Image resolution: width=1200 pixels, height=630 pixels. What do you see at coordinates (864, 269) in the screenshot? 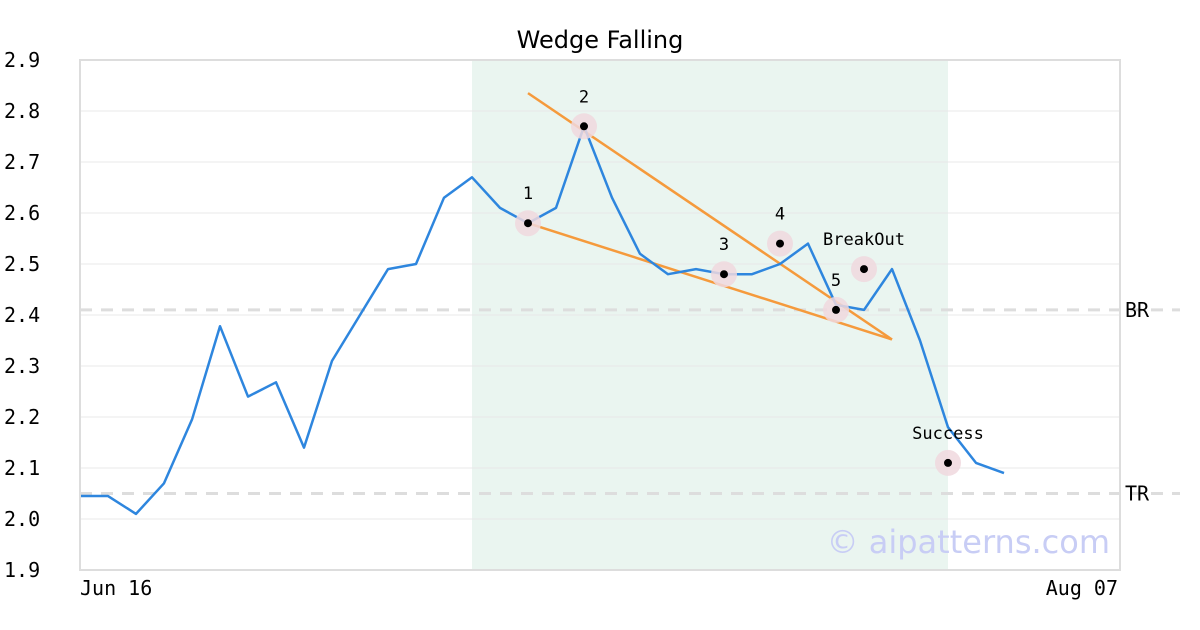
I see `point-marker-breakout` at bounding box center [864, 269].